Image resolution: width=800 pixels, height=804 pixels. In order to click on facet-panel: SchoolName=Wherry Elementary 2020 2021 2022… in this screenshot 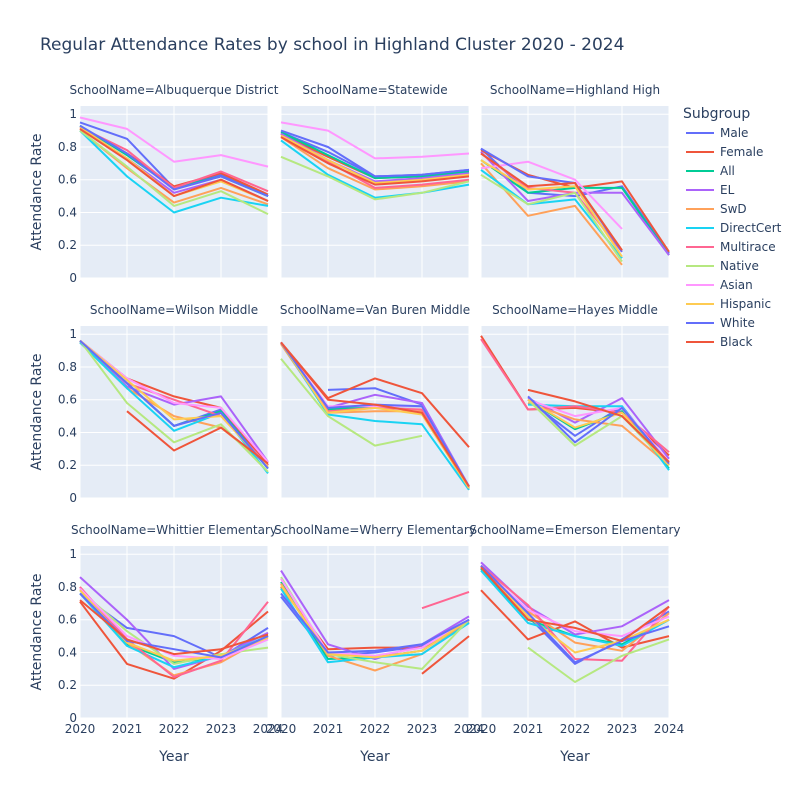, I will do `click(375, 644)`.